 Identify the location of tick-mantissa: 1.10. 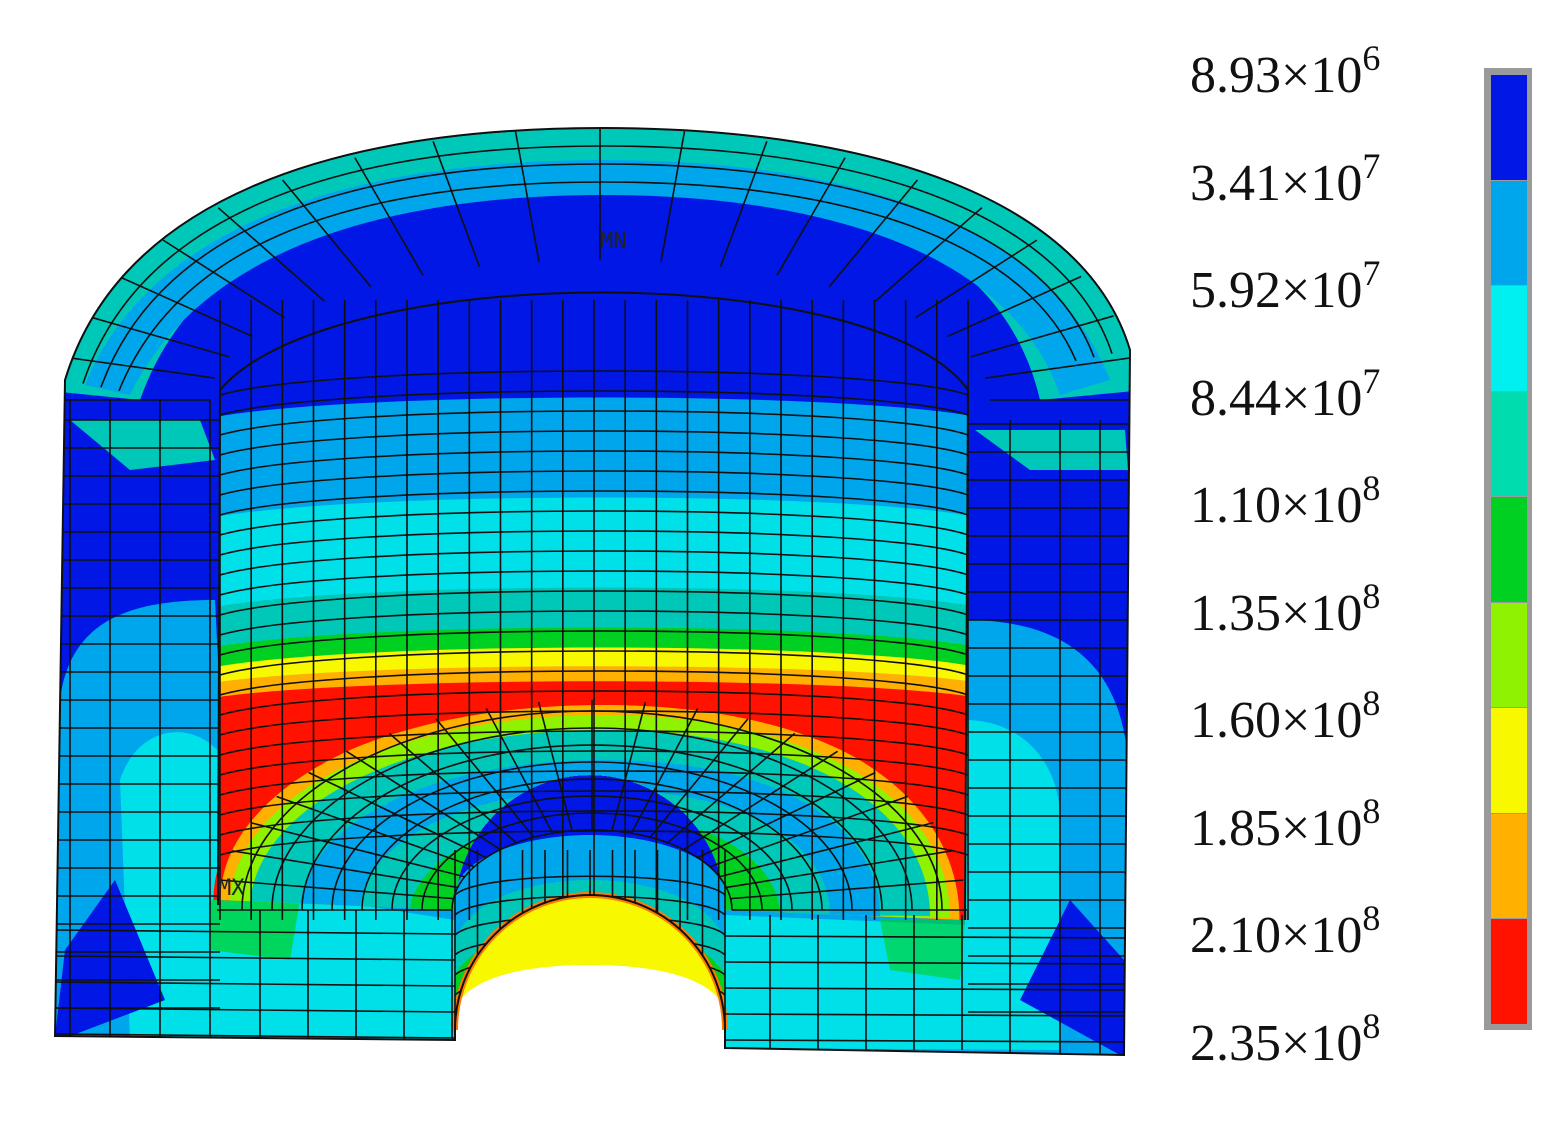
(1235, 505).